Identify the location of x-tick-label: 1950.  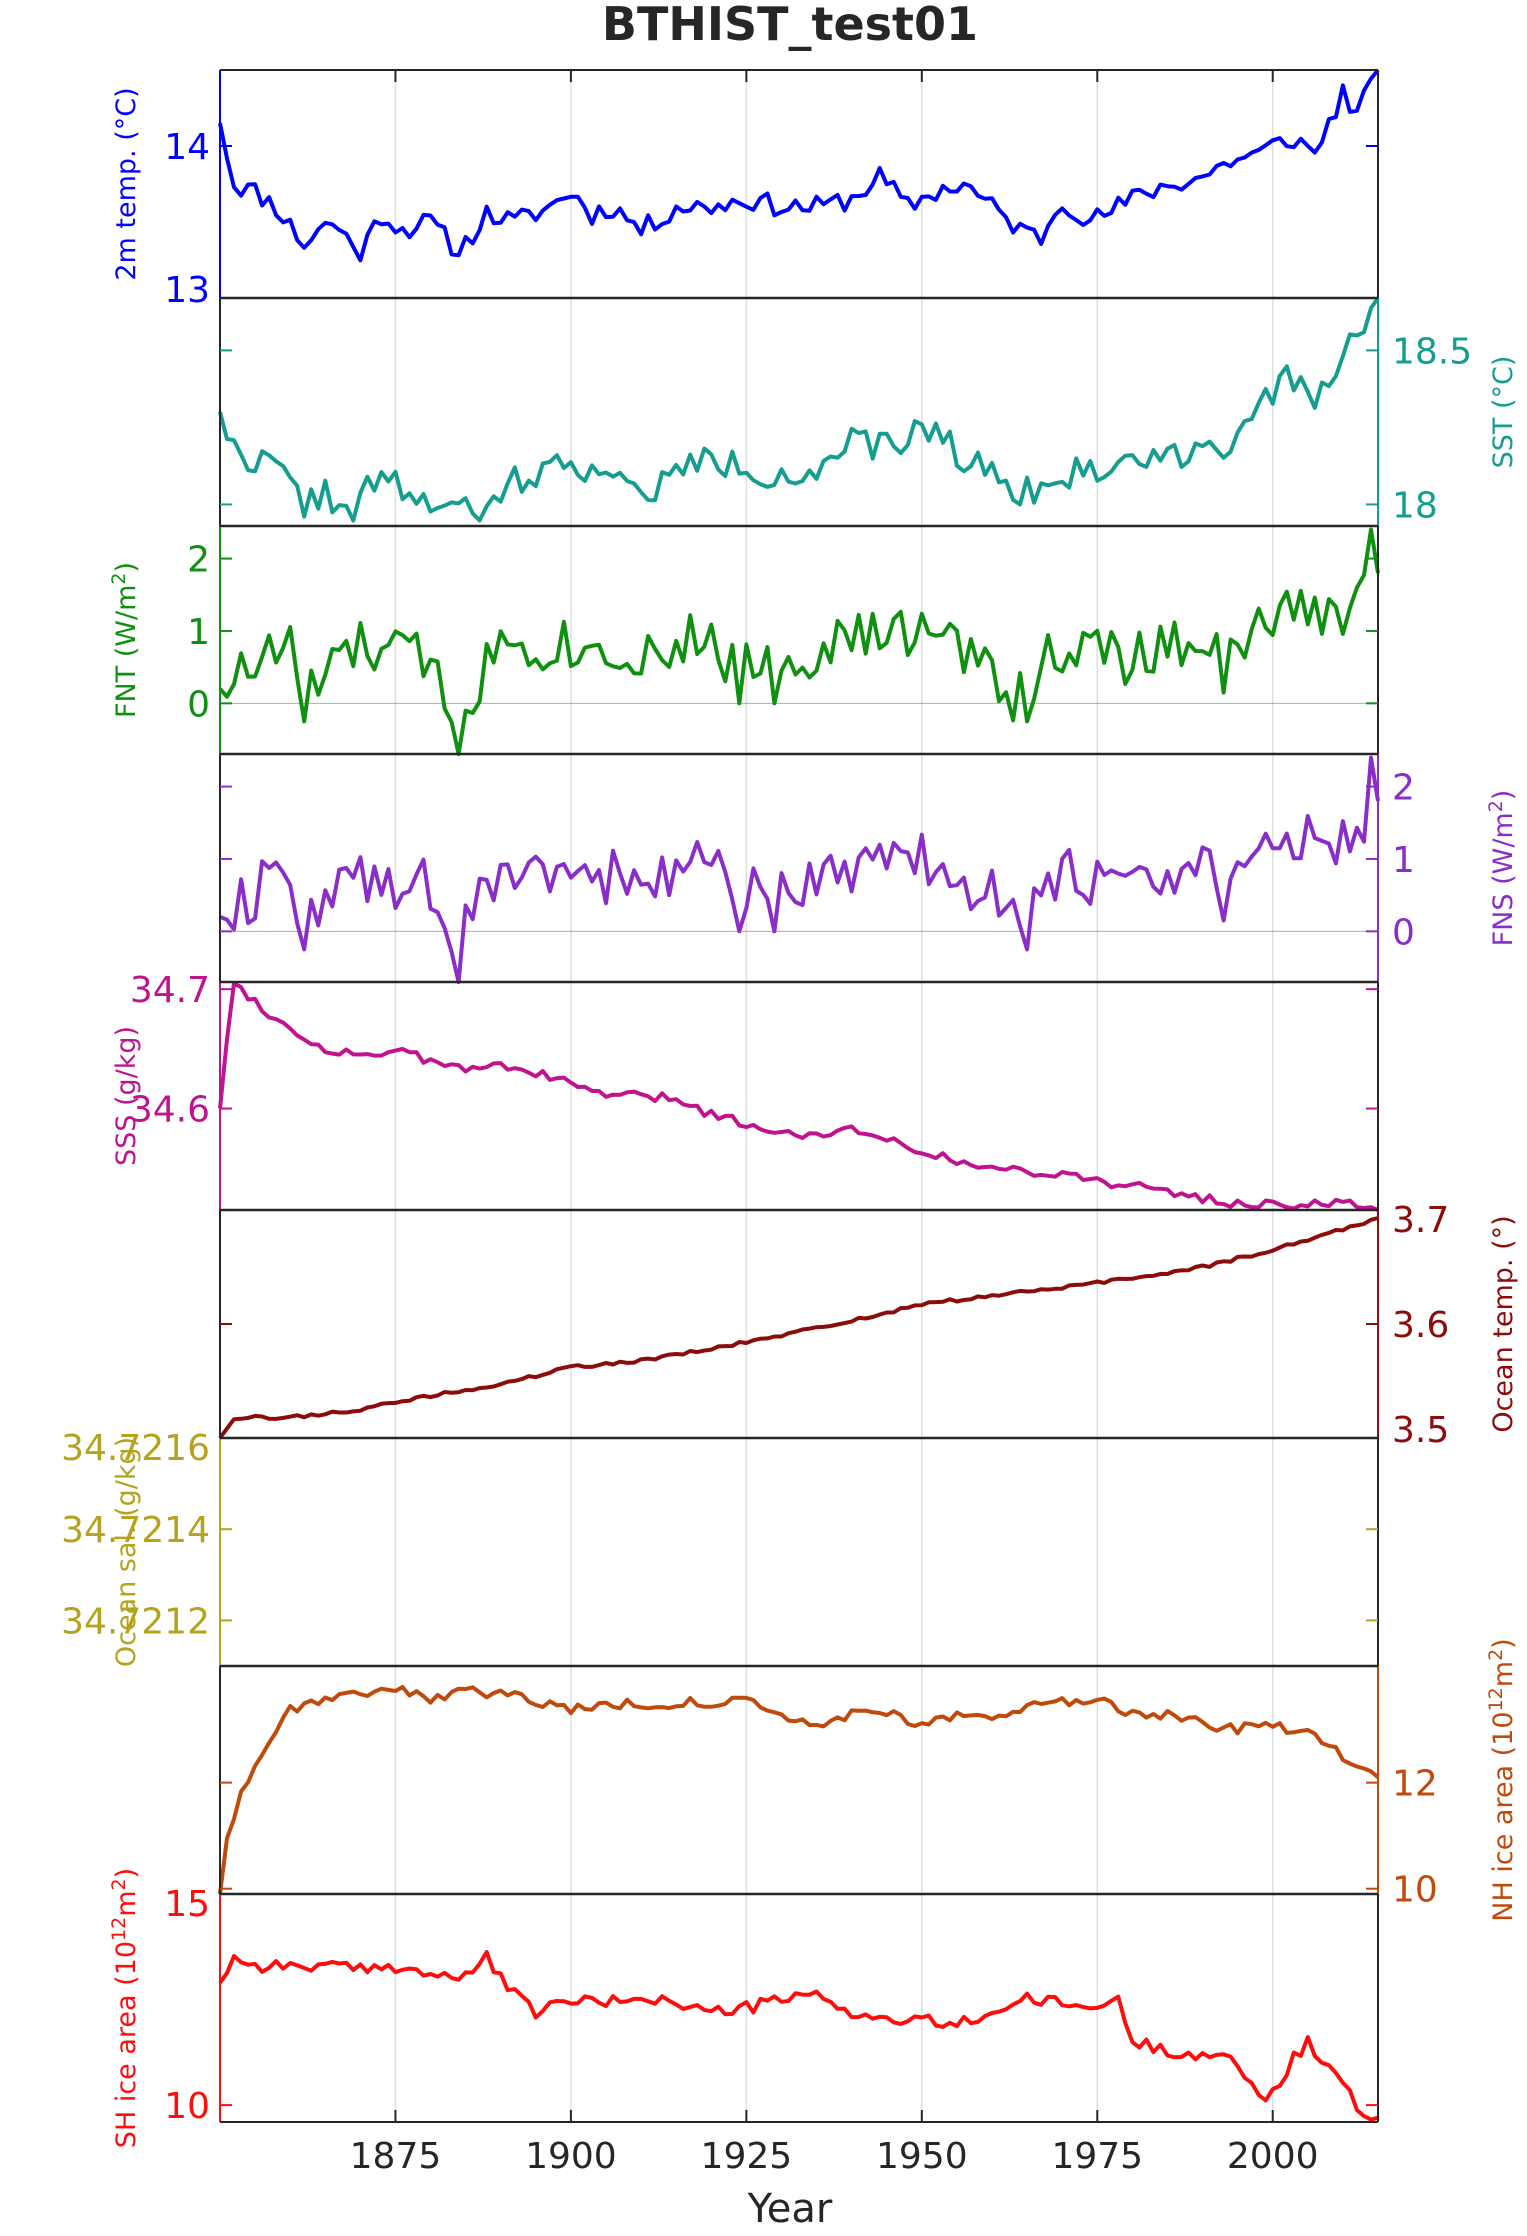
(922, 2156).